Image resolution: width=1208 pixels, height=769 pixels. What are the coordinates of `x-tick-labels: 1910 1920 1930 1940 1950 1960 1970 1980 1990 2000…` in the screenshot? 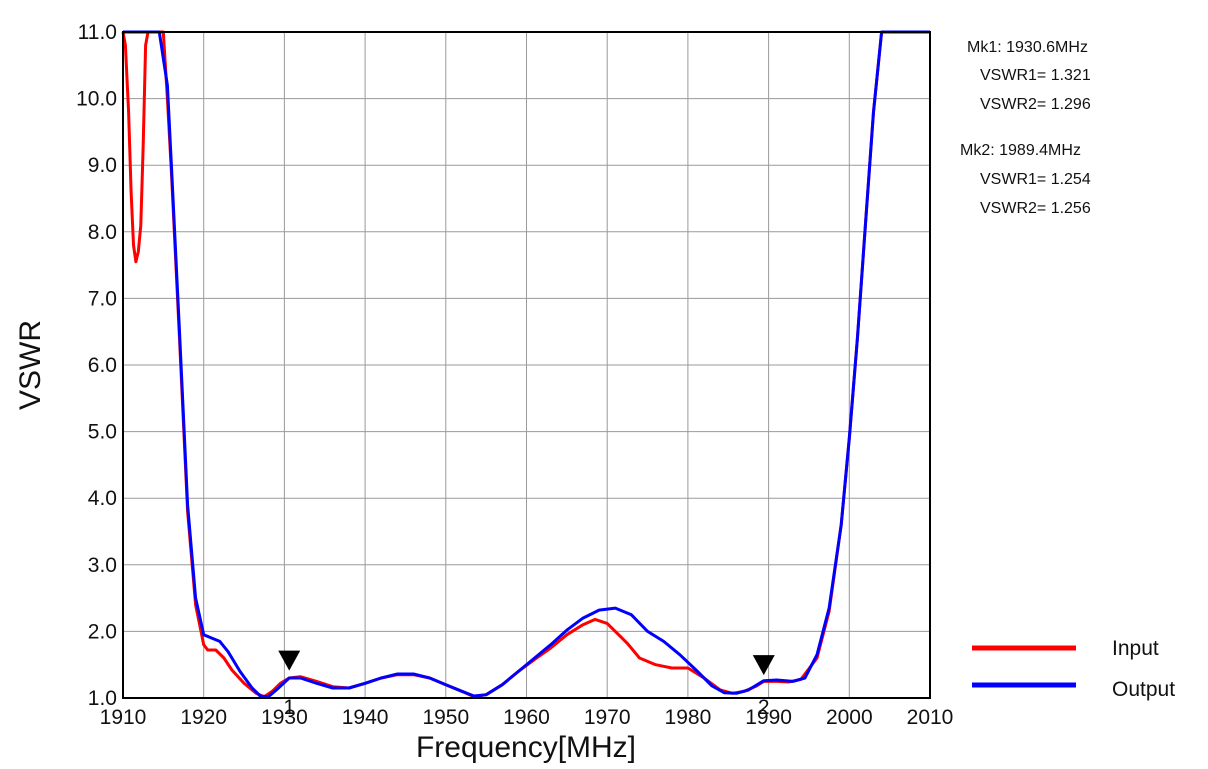 It's located at (527, 717).